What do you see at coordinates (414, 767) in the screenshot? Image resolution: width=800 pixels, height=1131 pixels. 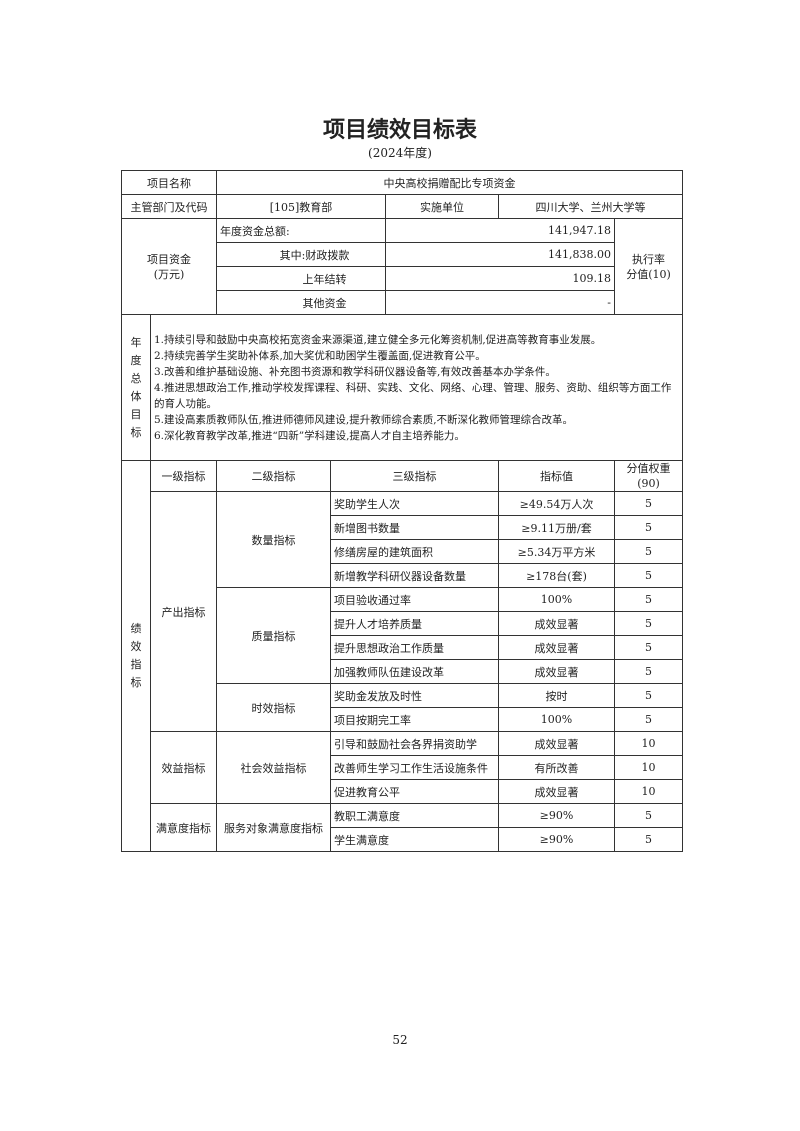 I see `level3-indicator: 改善师生学习工作生活设施条件` at bounding box center [414, 767].